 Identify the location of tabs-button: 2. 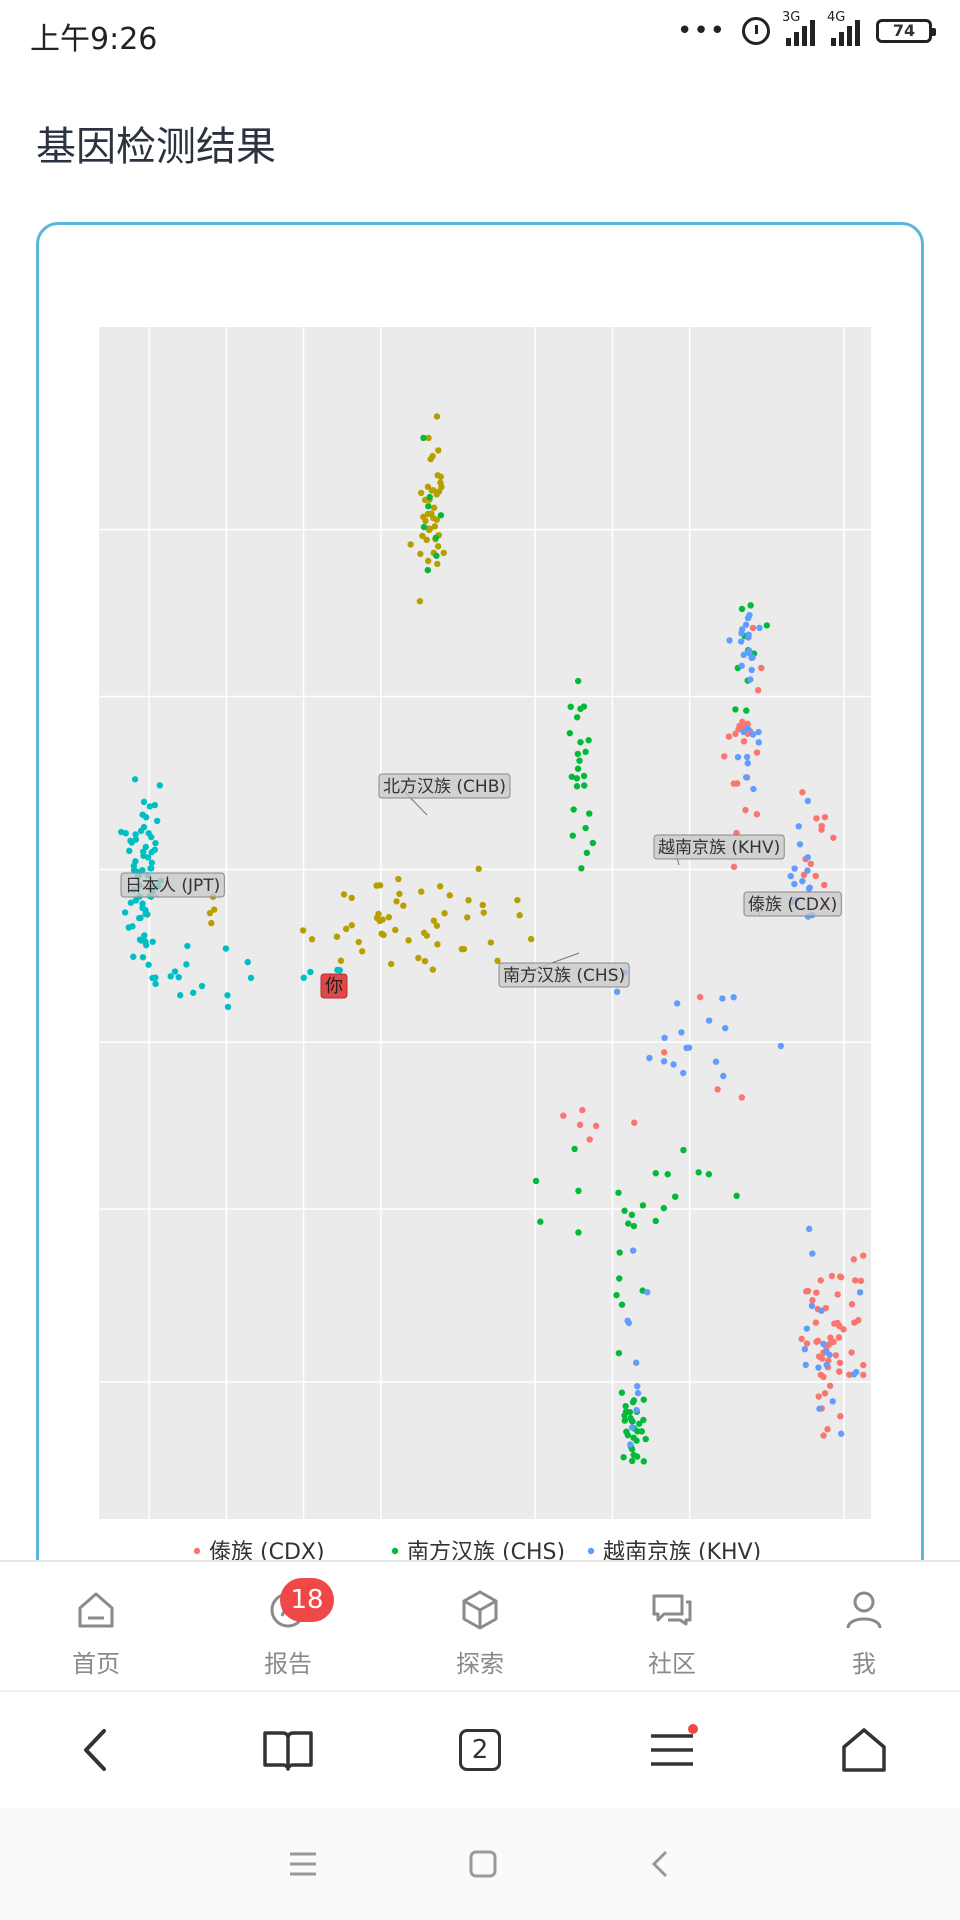
(480, 1750).